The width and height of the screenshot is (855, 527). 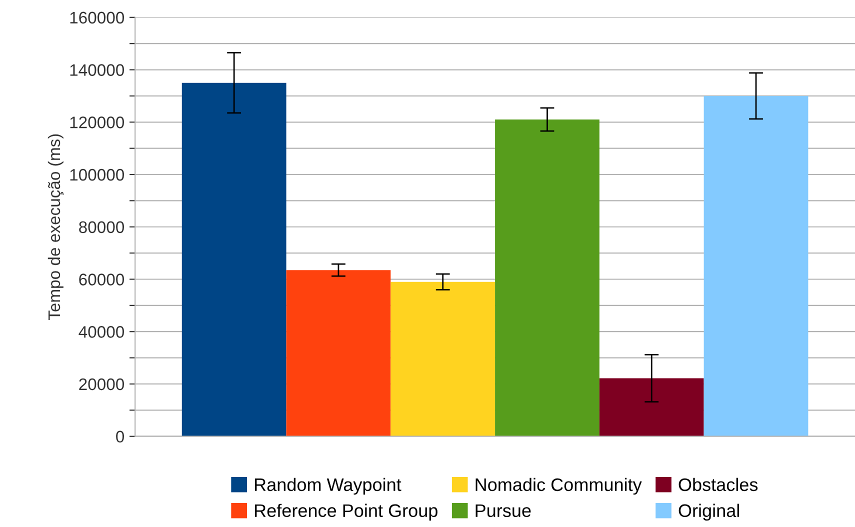 What do you see at coordinates (56, 227) in the screenshot?
I see `y-axis-title: Tempo de execução (ms)` at bounding box center [56, 227].